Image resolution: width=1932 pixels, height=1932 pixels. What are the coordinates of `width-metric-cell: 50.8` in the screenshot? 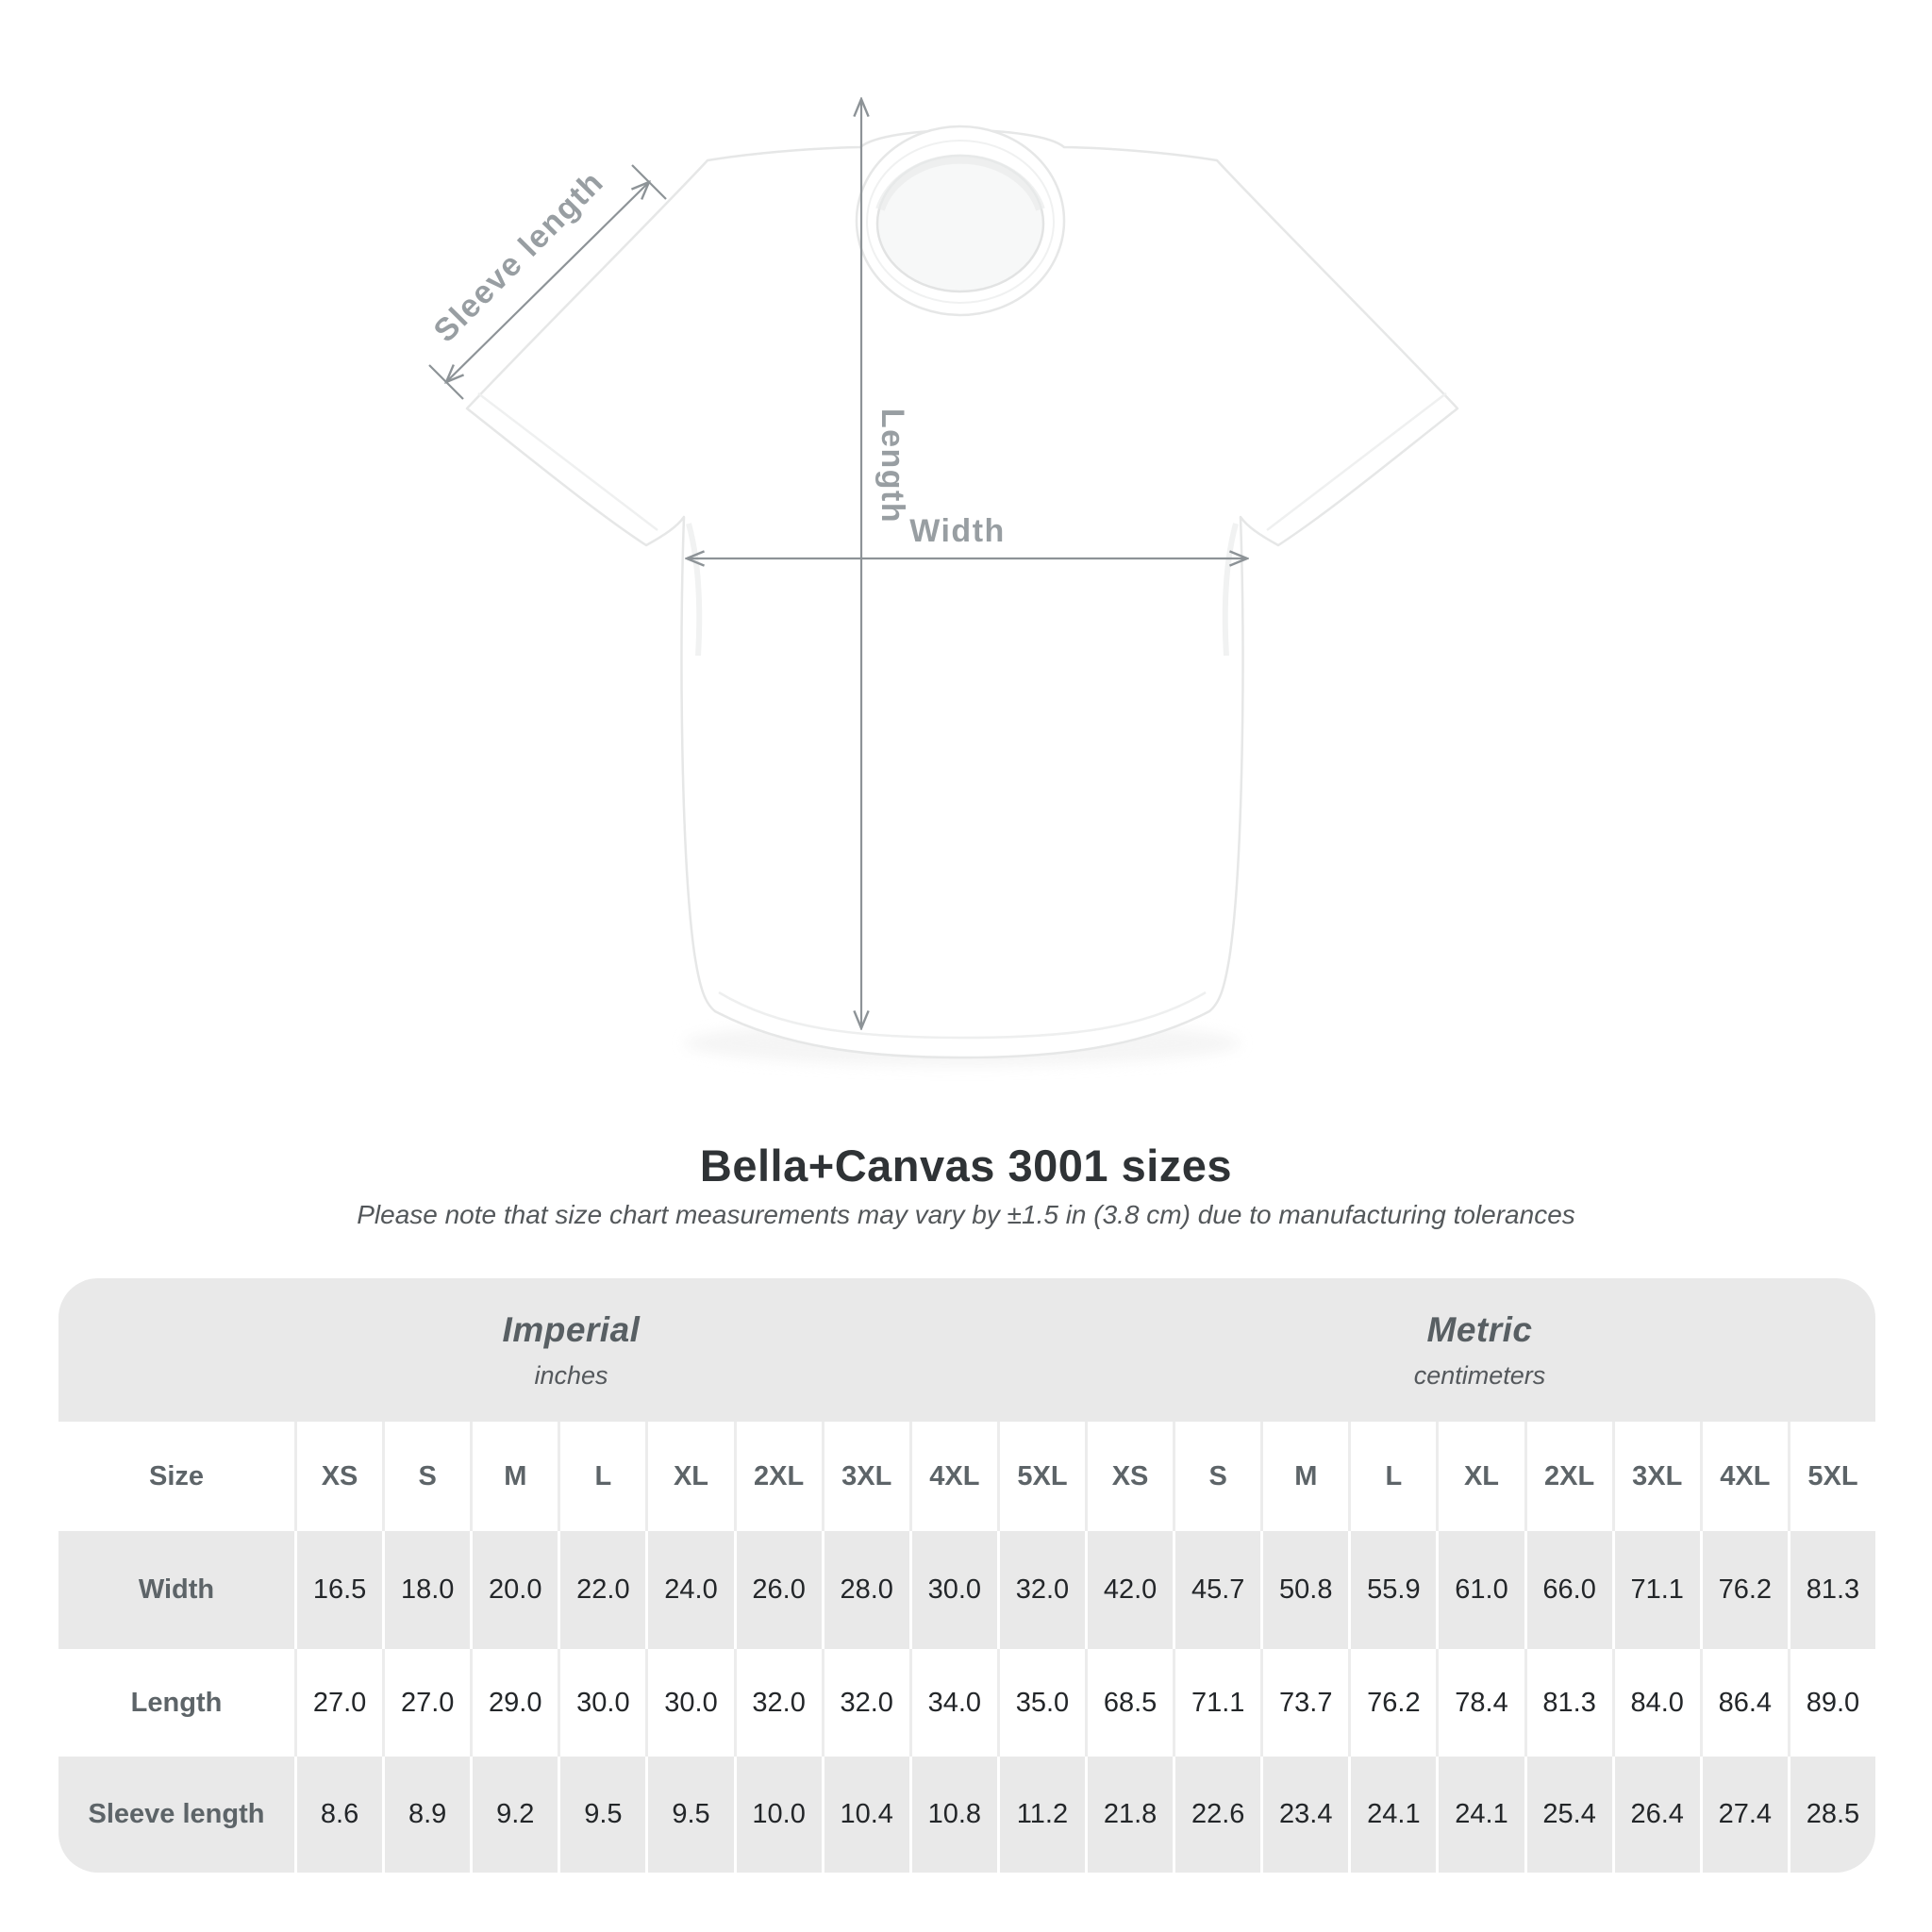 It's located at (1306, 1590).